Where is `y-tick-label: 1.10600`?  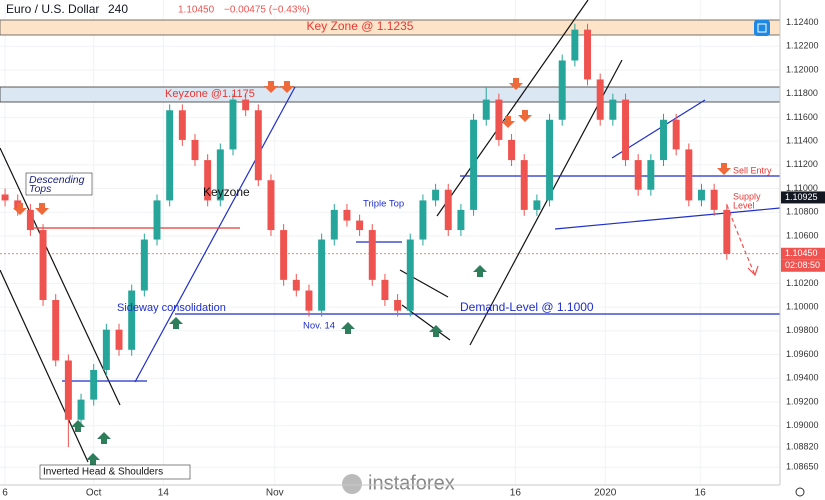 y-tick-label: 1.10600 is located at coordinates (802, 235).